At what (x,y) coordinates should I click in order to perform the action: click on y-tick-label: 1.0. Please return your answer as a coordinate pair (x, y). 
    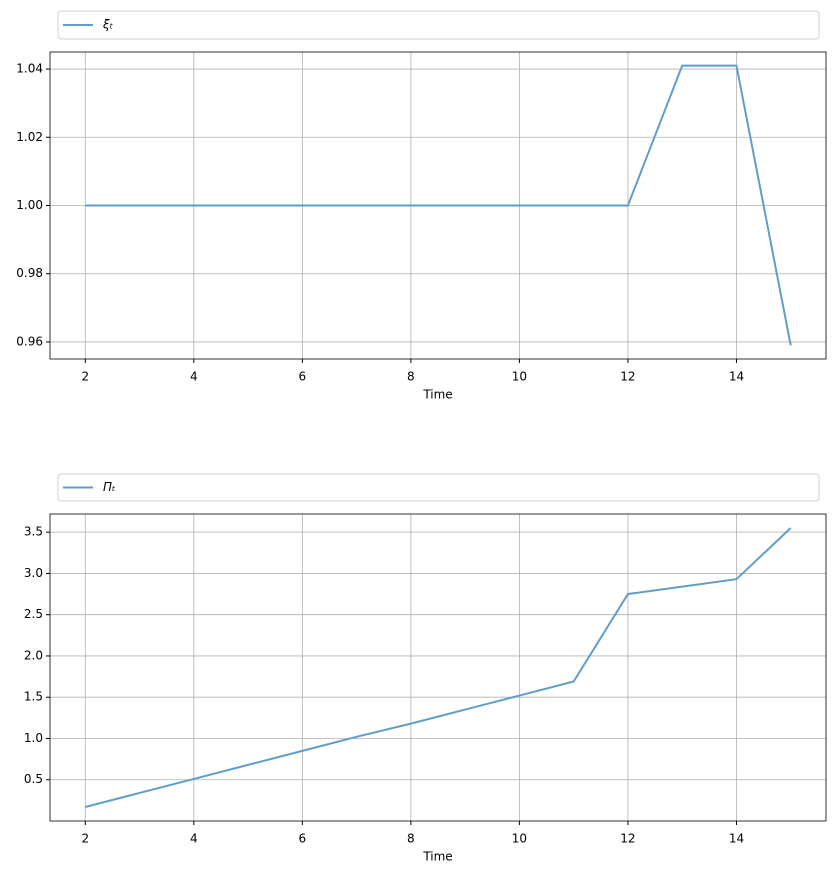
    Looking at the image, I should click on (33, 738).